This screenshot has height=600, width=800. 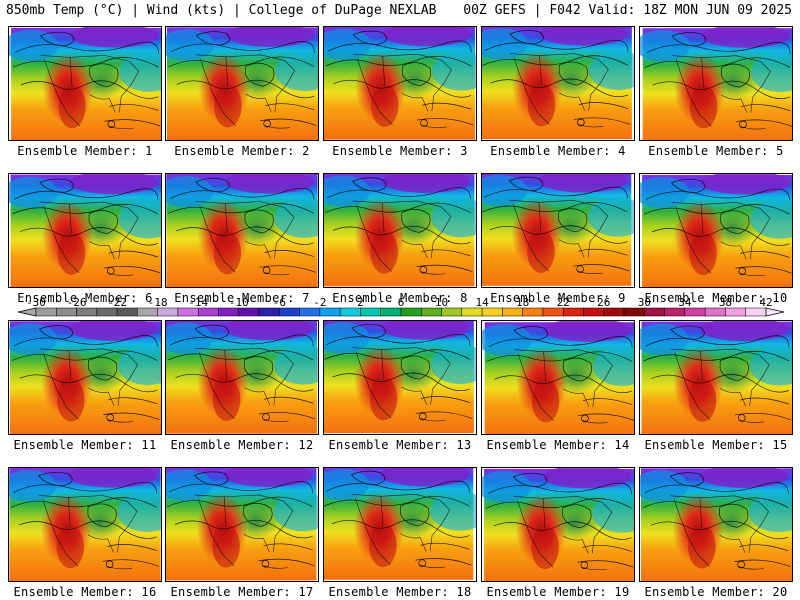 I want to click on ensemble-member-15: Ensemble Member: 15, so click(x=716, y=386).